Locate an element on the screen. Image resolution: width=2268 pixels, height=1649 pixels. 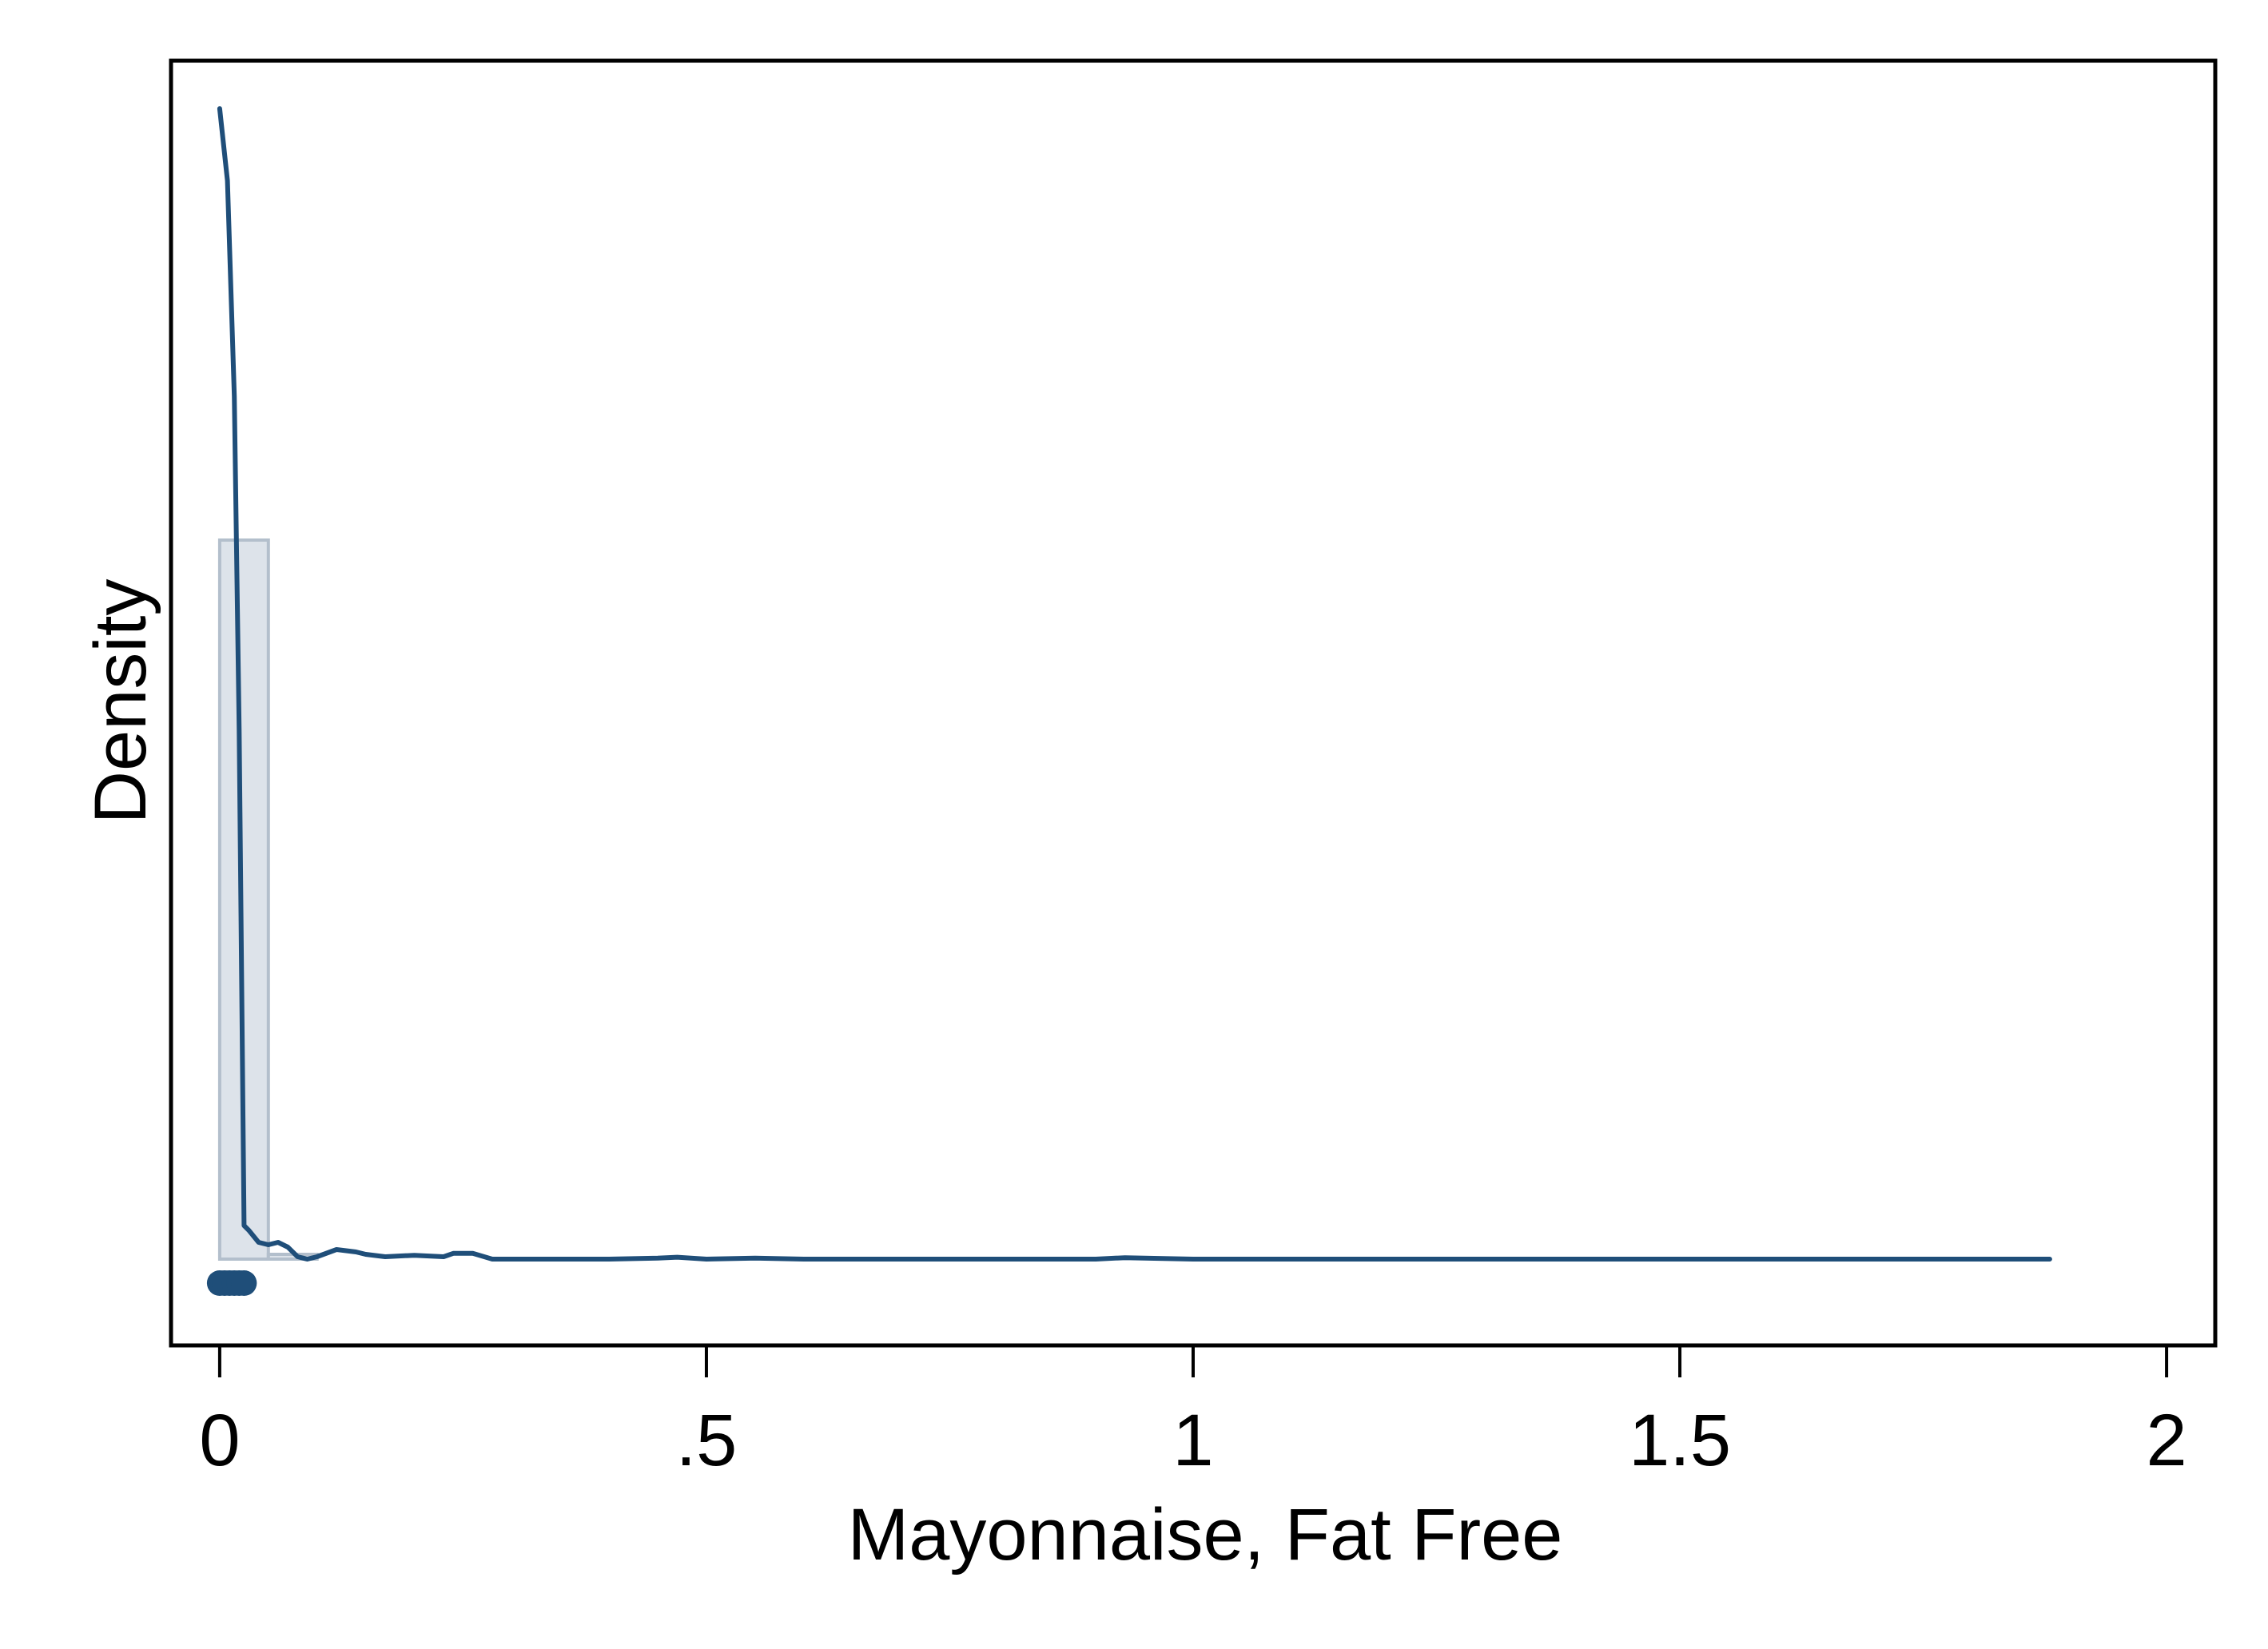
rug-markers is located at coordinates (232, 1283).